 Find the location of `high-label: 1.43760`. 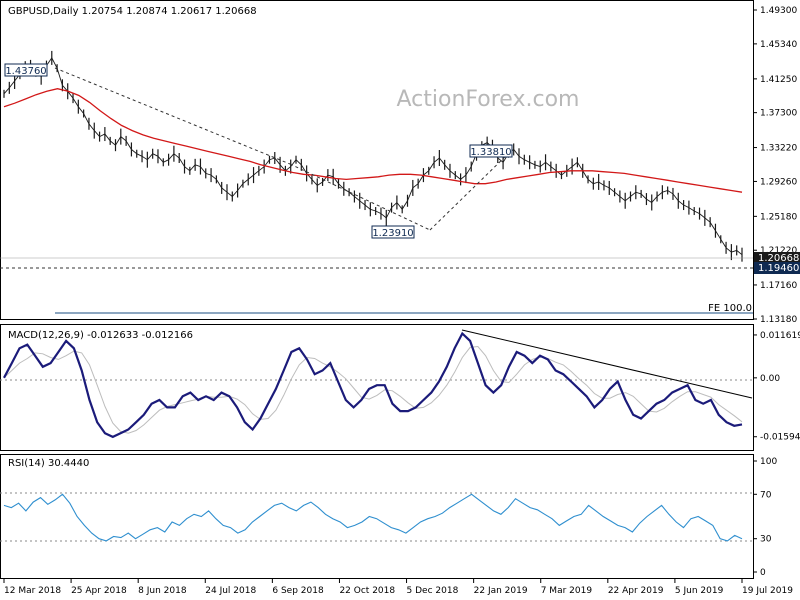

high-label: 1.43760 is located at coordinates (25, 71).